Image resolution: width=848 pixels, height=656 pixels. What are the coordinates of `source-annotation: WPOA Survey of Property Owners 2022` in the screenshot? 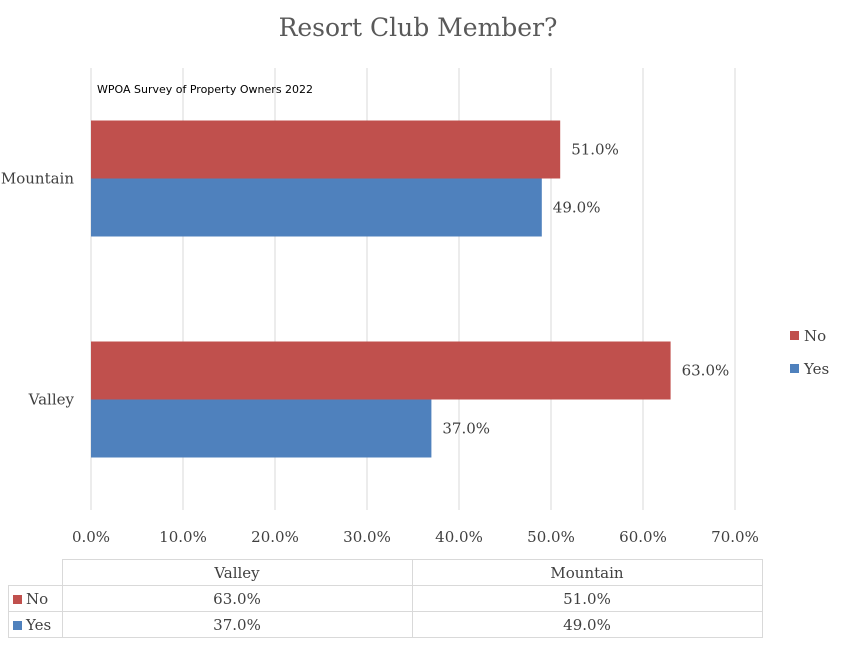 It's located at (205, 89).